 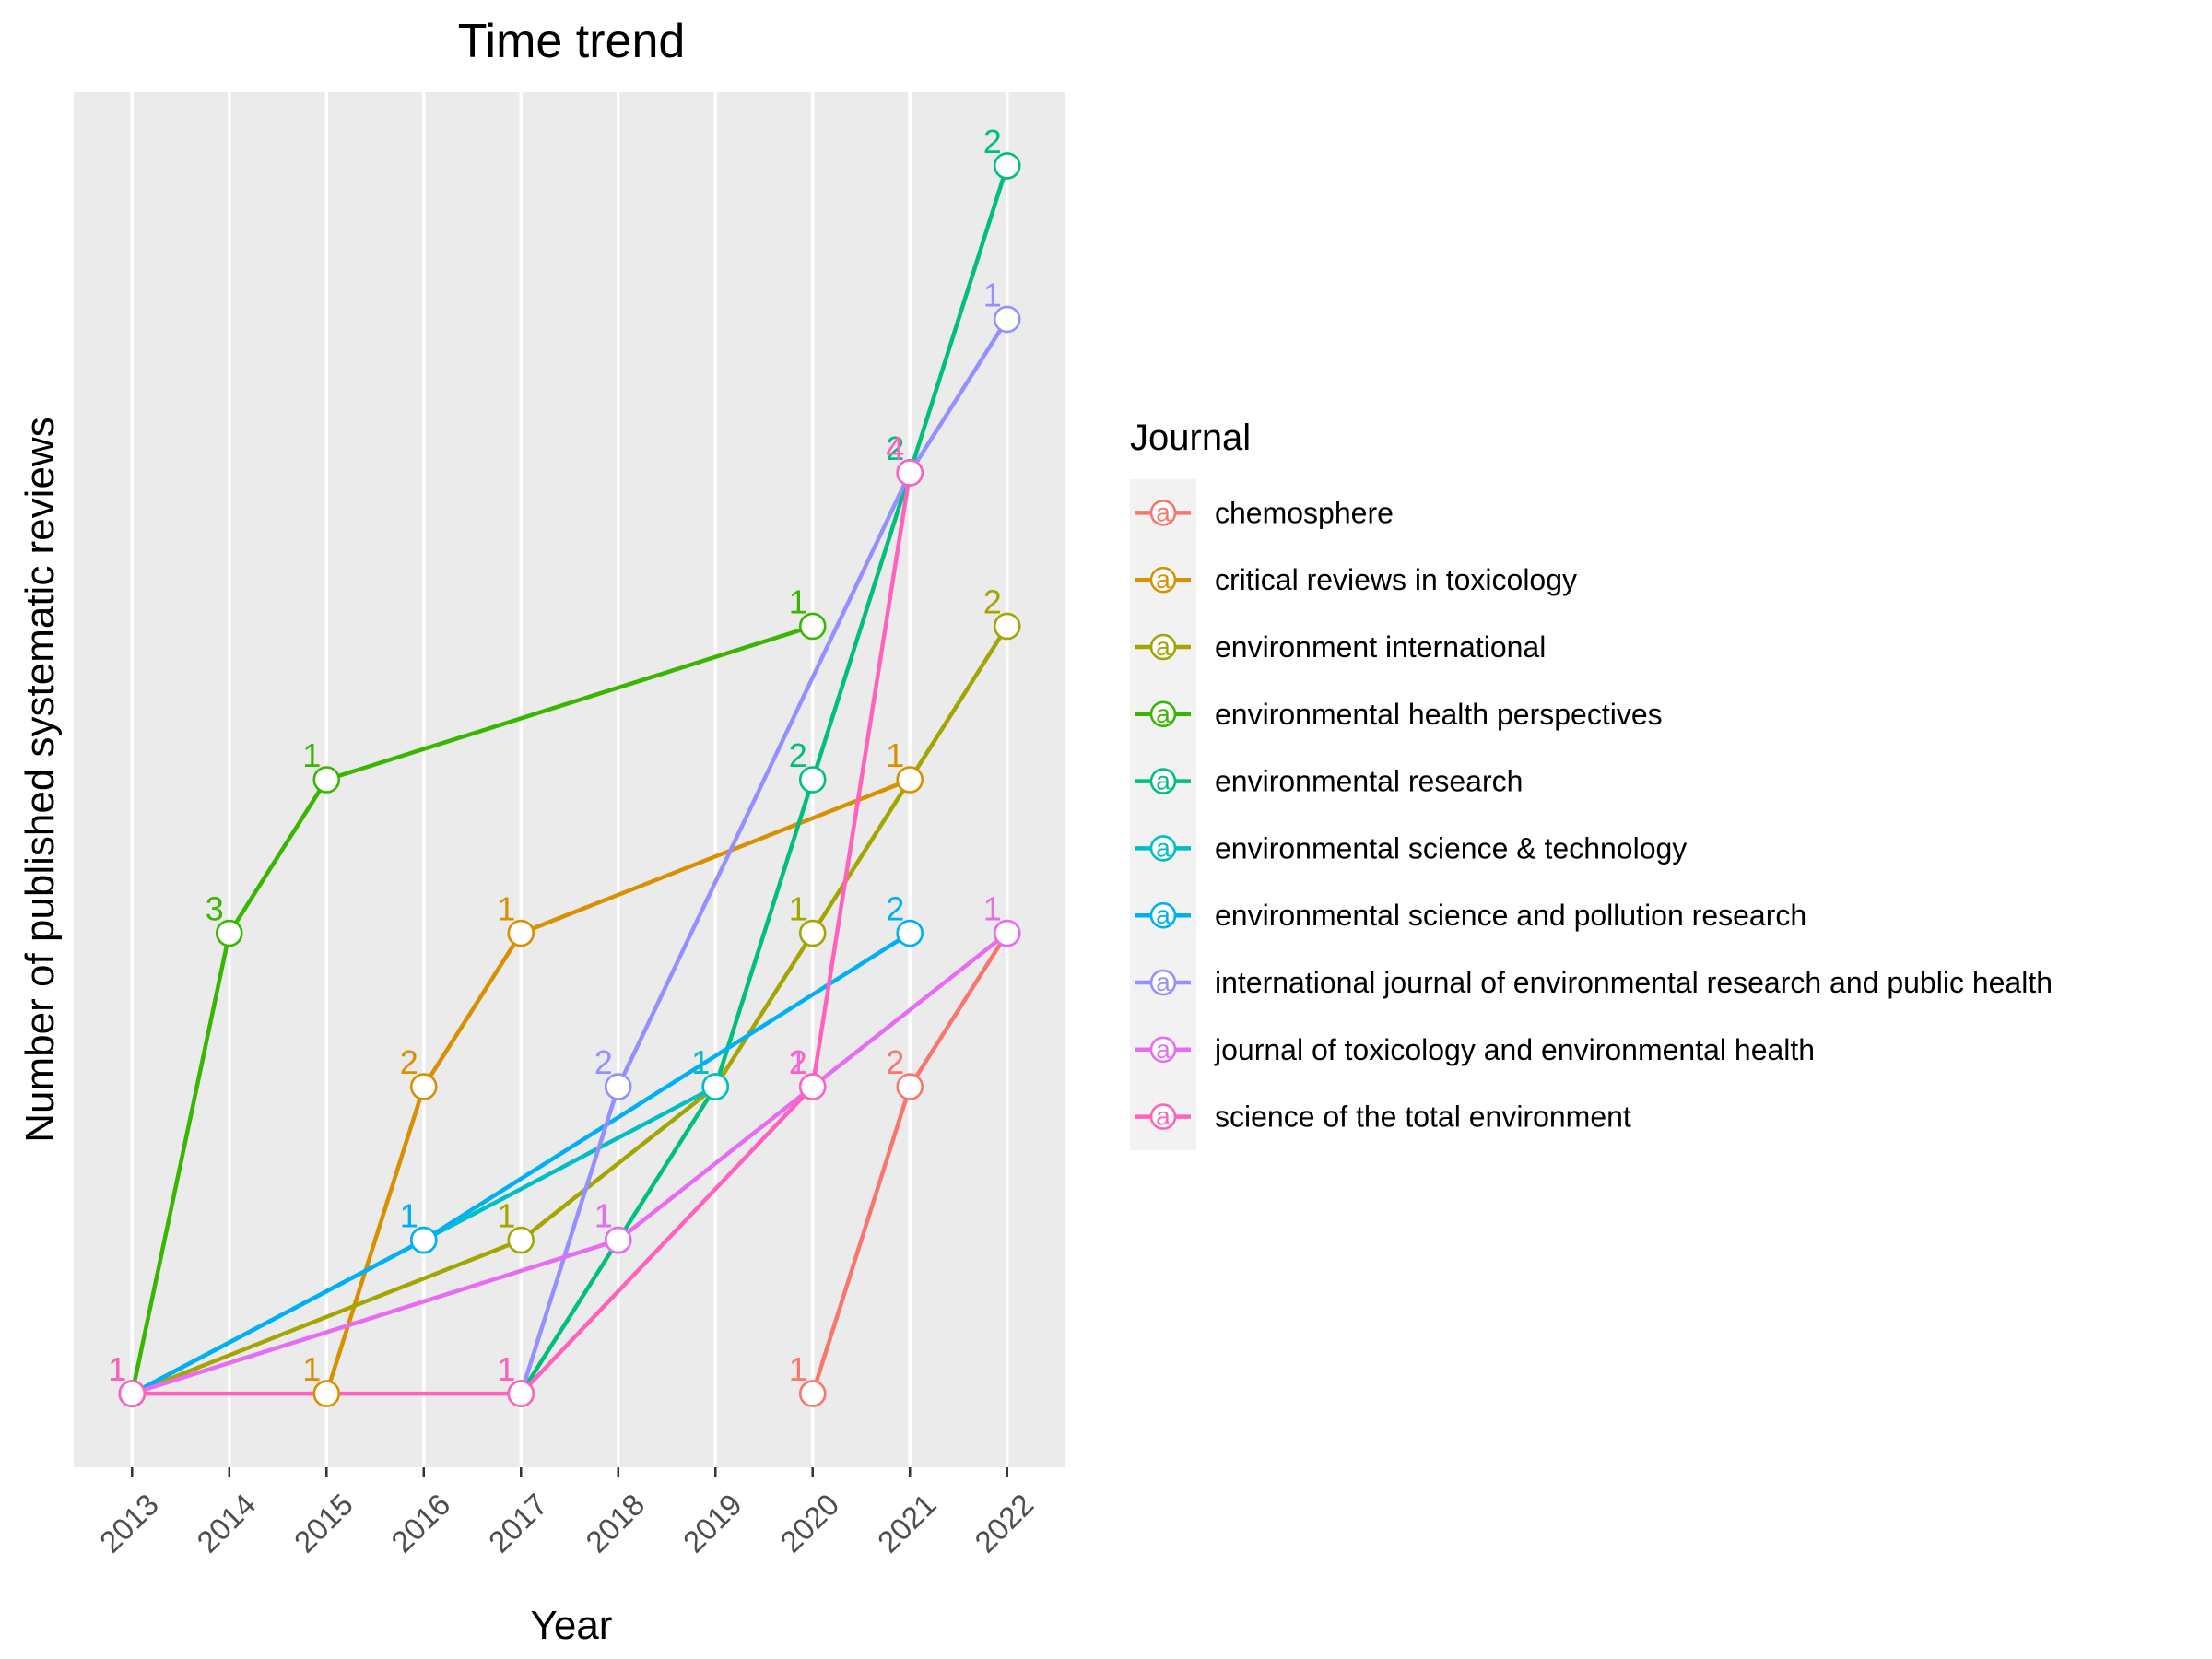 I want to click on point-label-8-2013: 1, so click(x=117, y=1369).